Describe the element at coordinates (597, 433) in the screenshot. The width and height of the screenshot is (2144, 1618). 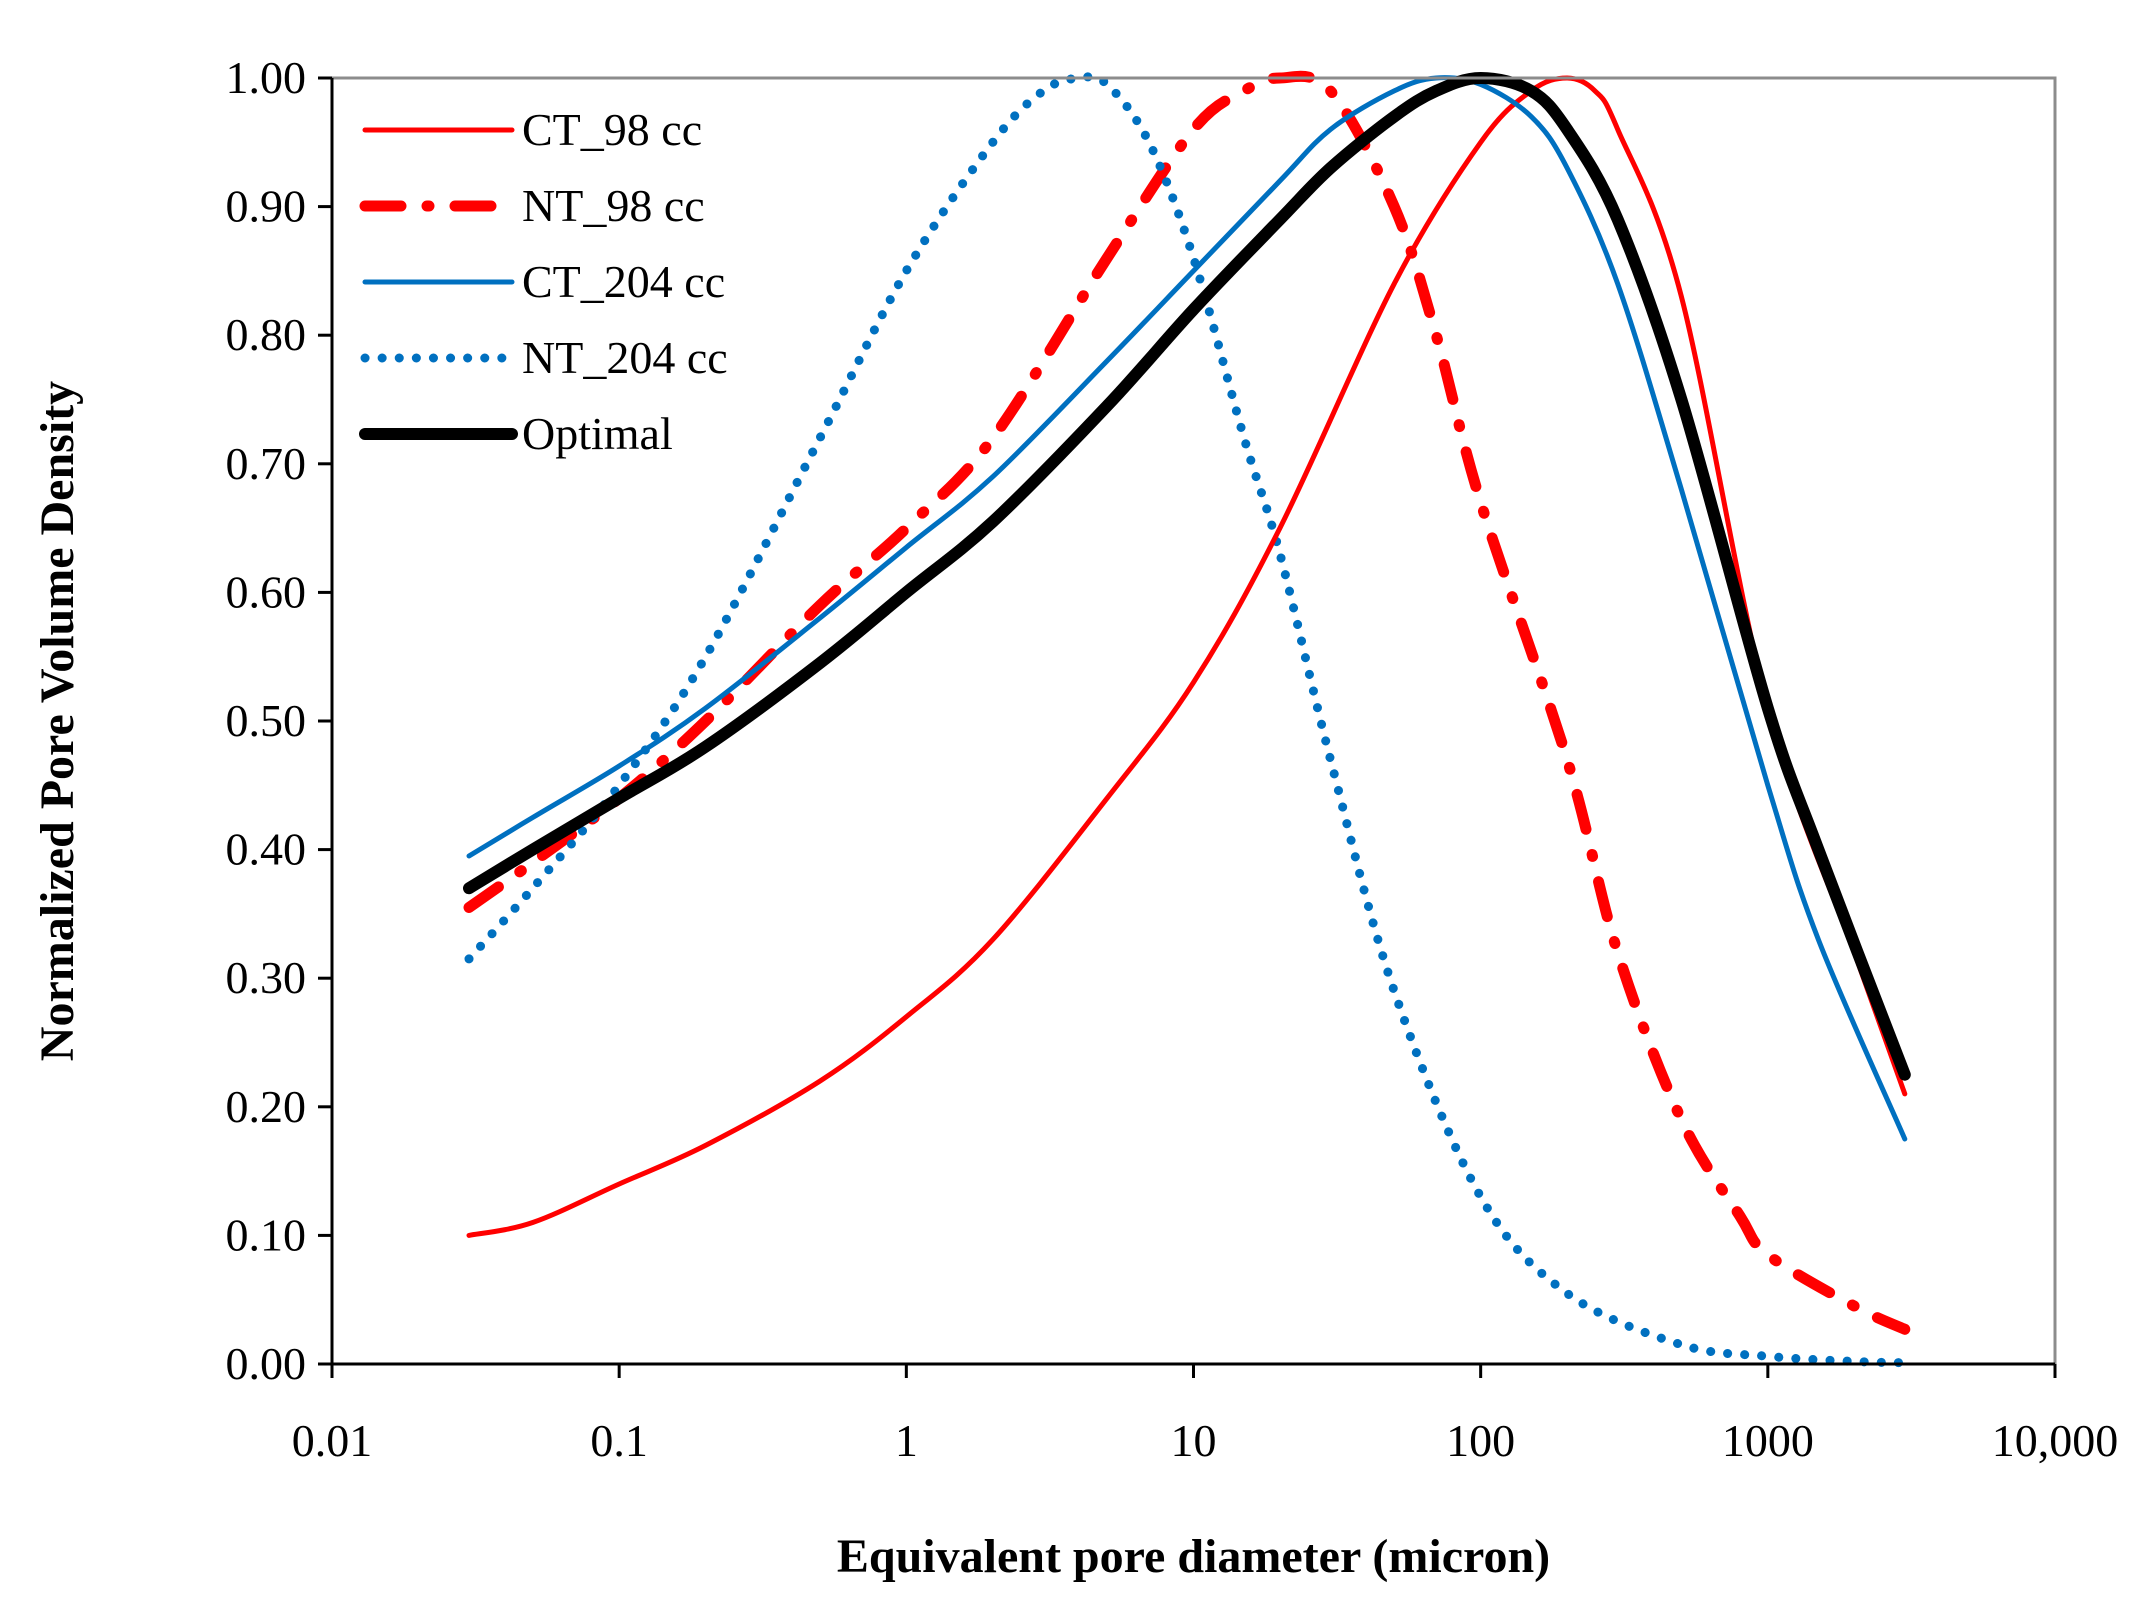
I see `legend-label-optimal: Optimal` at that location.